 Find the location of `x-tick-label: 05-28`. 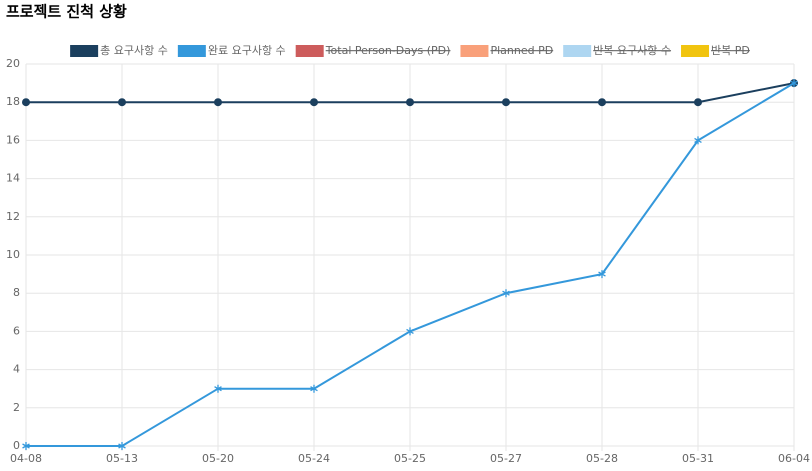

x-tick-label: 05-28 is located at coordinates (602, 458).